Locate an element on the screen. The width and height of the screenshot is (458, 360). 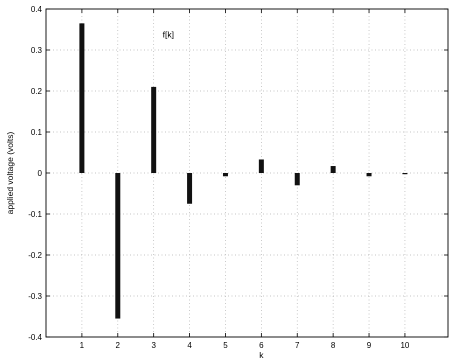
x-axis-label: k is located at coordinates (261, 355).